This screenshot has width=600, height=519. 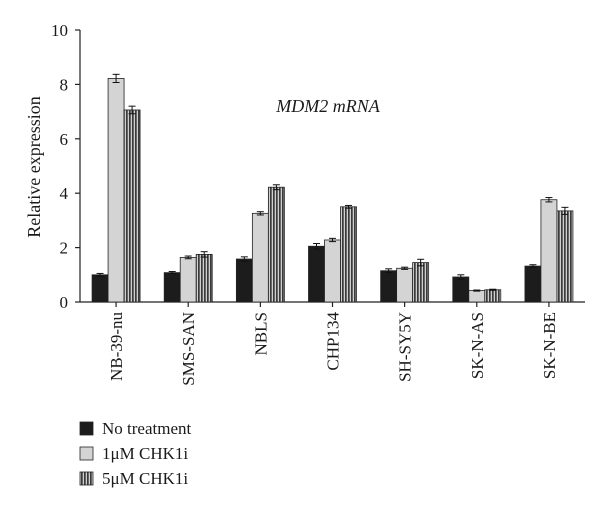 I want to click on chart-annotation: MDM2 mRNA, so click(x=327, y=106).